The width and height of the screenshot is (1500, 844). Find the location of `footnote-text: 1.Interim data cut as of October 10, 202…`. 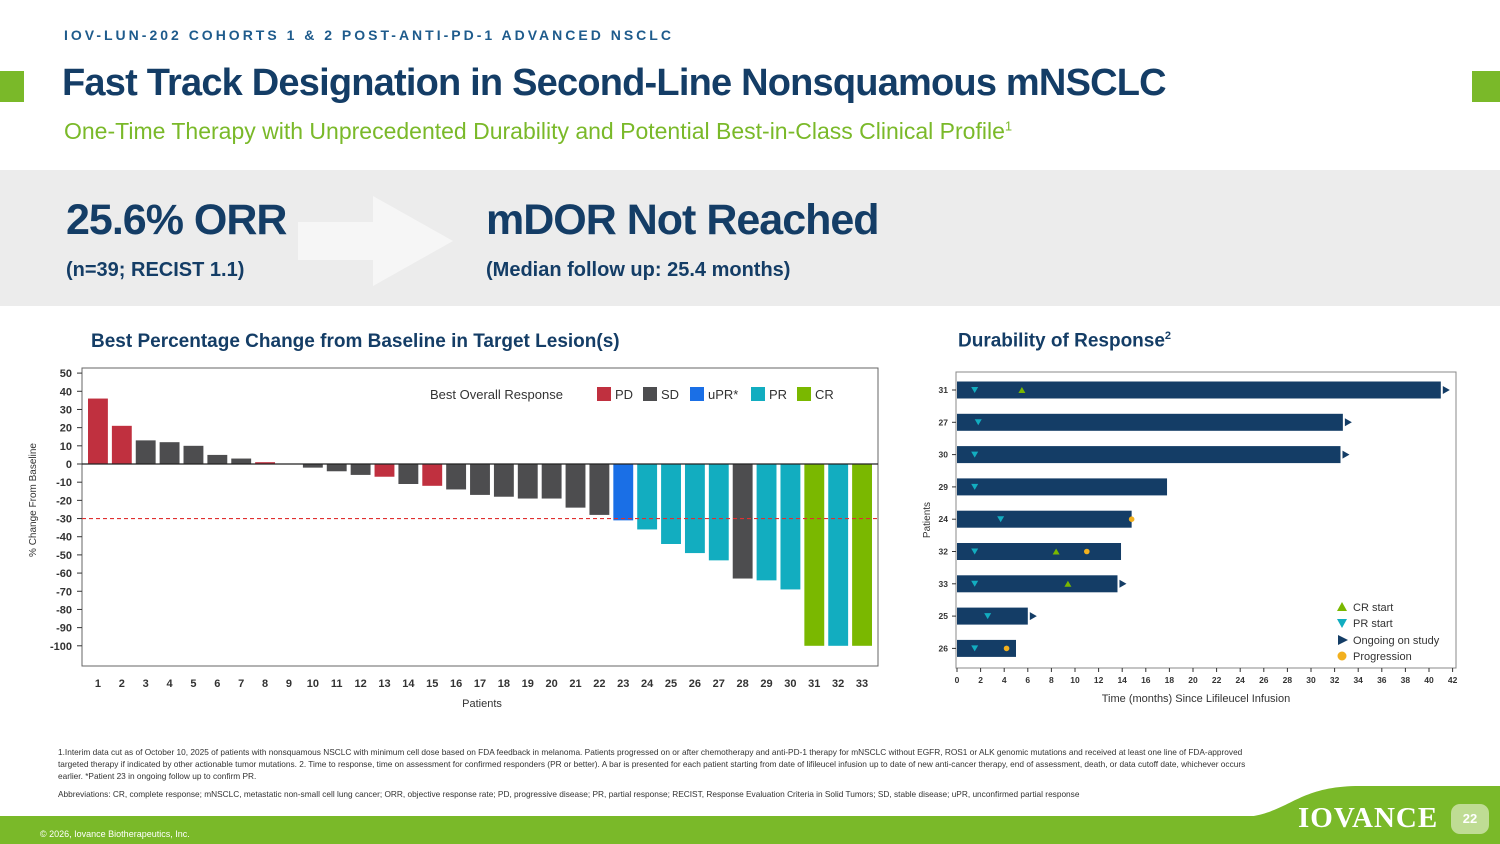

footnote-text: 1.Interim data cut as of October 10, 202… is located at coordinates (652, 764).